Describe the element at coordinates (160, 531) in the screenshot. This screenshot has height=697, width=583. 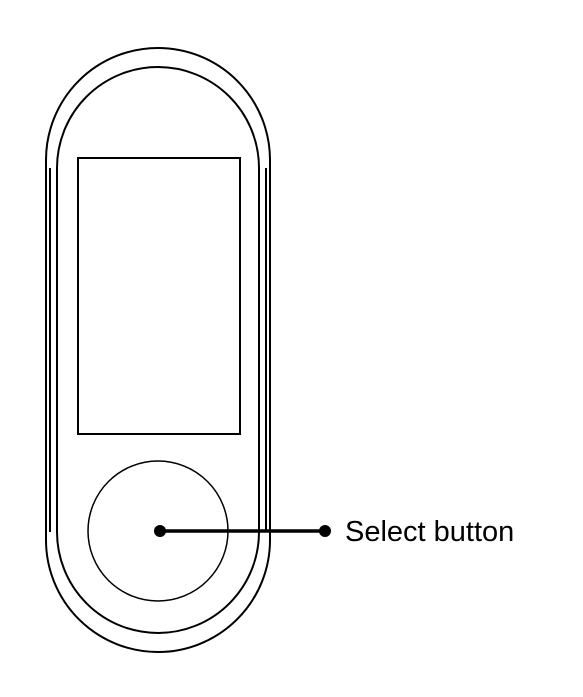
I see `callout-dot-start` at that location.